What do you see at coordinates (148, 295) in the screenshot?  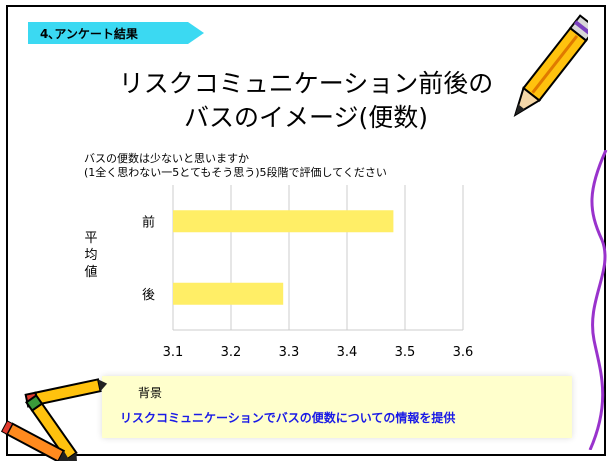 I see `category-label: 後` at bounding box center [148, 295].